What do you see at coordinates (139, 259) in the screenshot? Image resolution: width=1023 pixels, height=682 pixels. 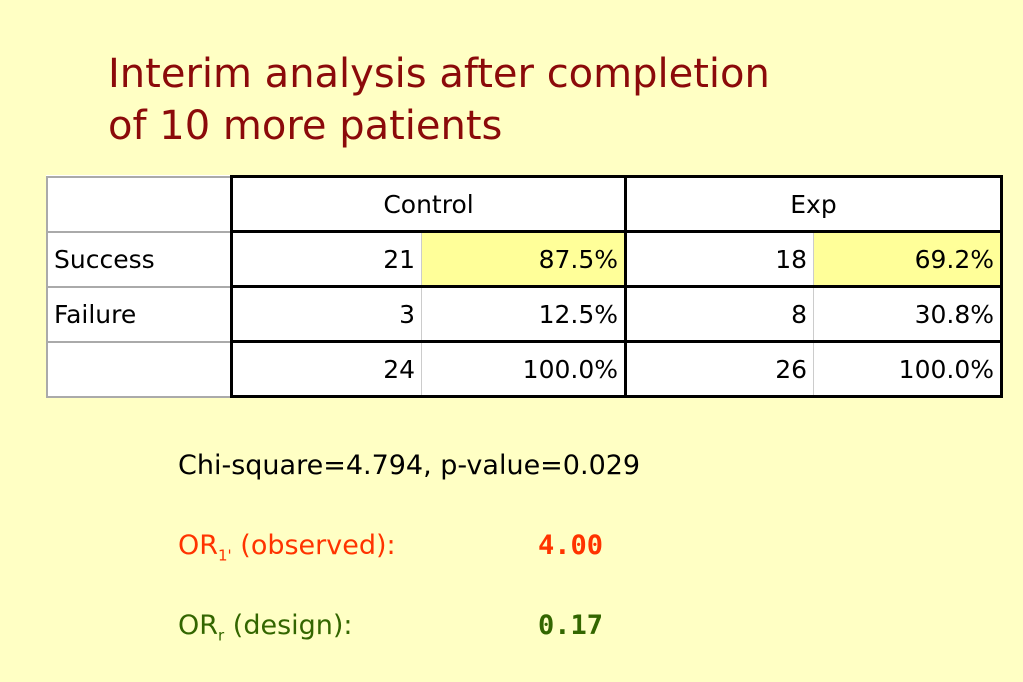 I see `row-label: Success` at bounding box center [139, 259].